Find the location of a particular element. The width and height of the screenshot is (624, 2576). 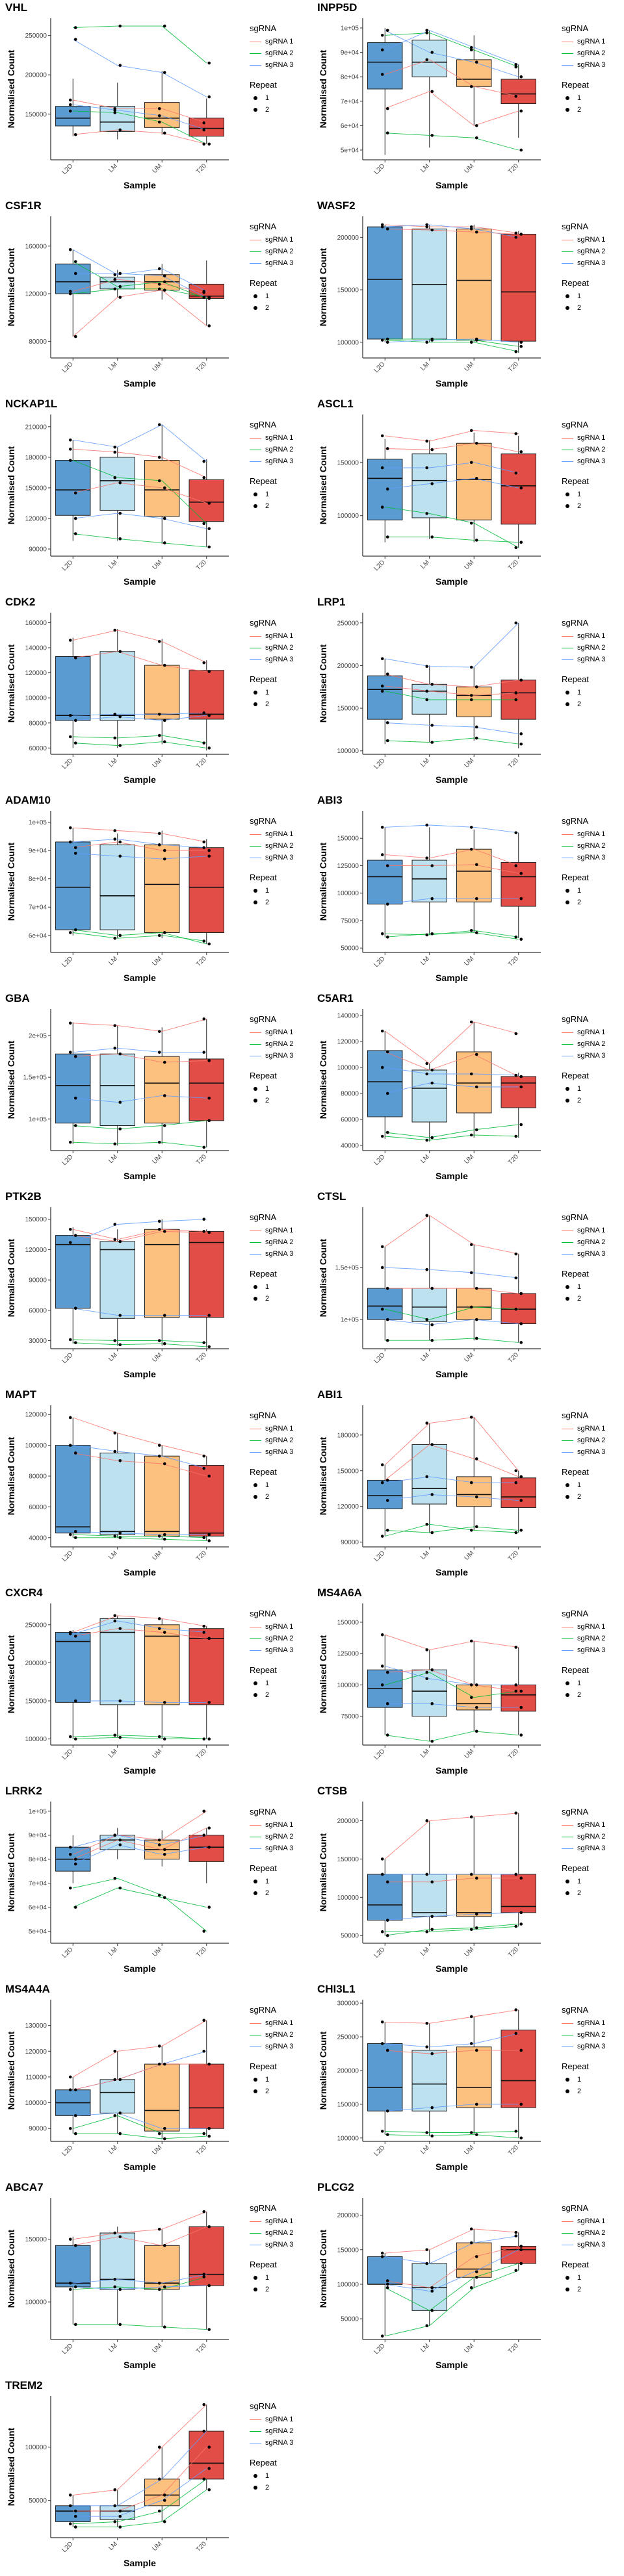

legend-label: sgRNA 1 is located at coordinates (591, 240).